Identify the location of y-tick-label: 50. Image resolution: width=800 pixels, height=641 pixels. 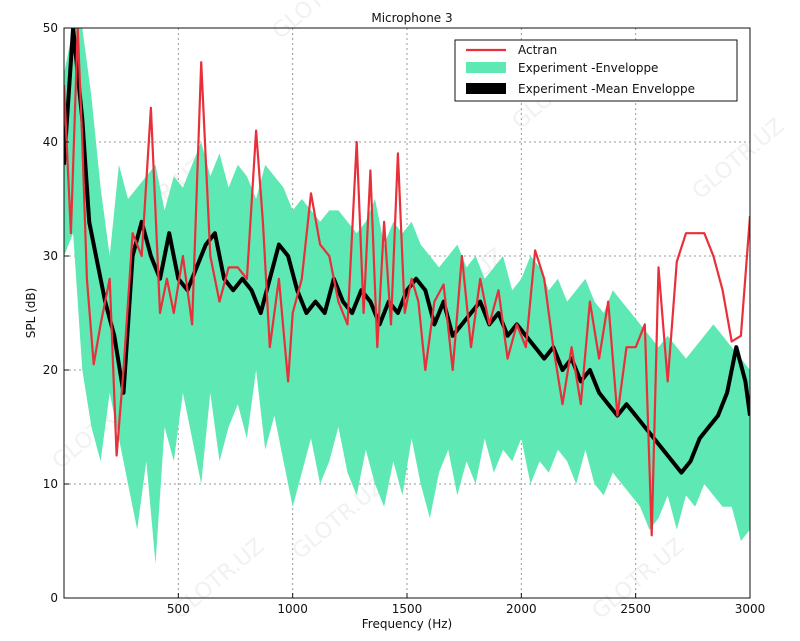
(50, 28).